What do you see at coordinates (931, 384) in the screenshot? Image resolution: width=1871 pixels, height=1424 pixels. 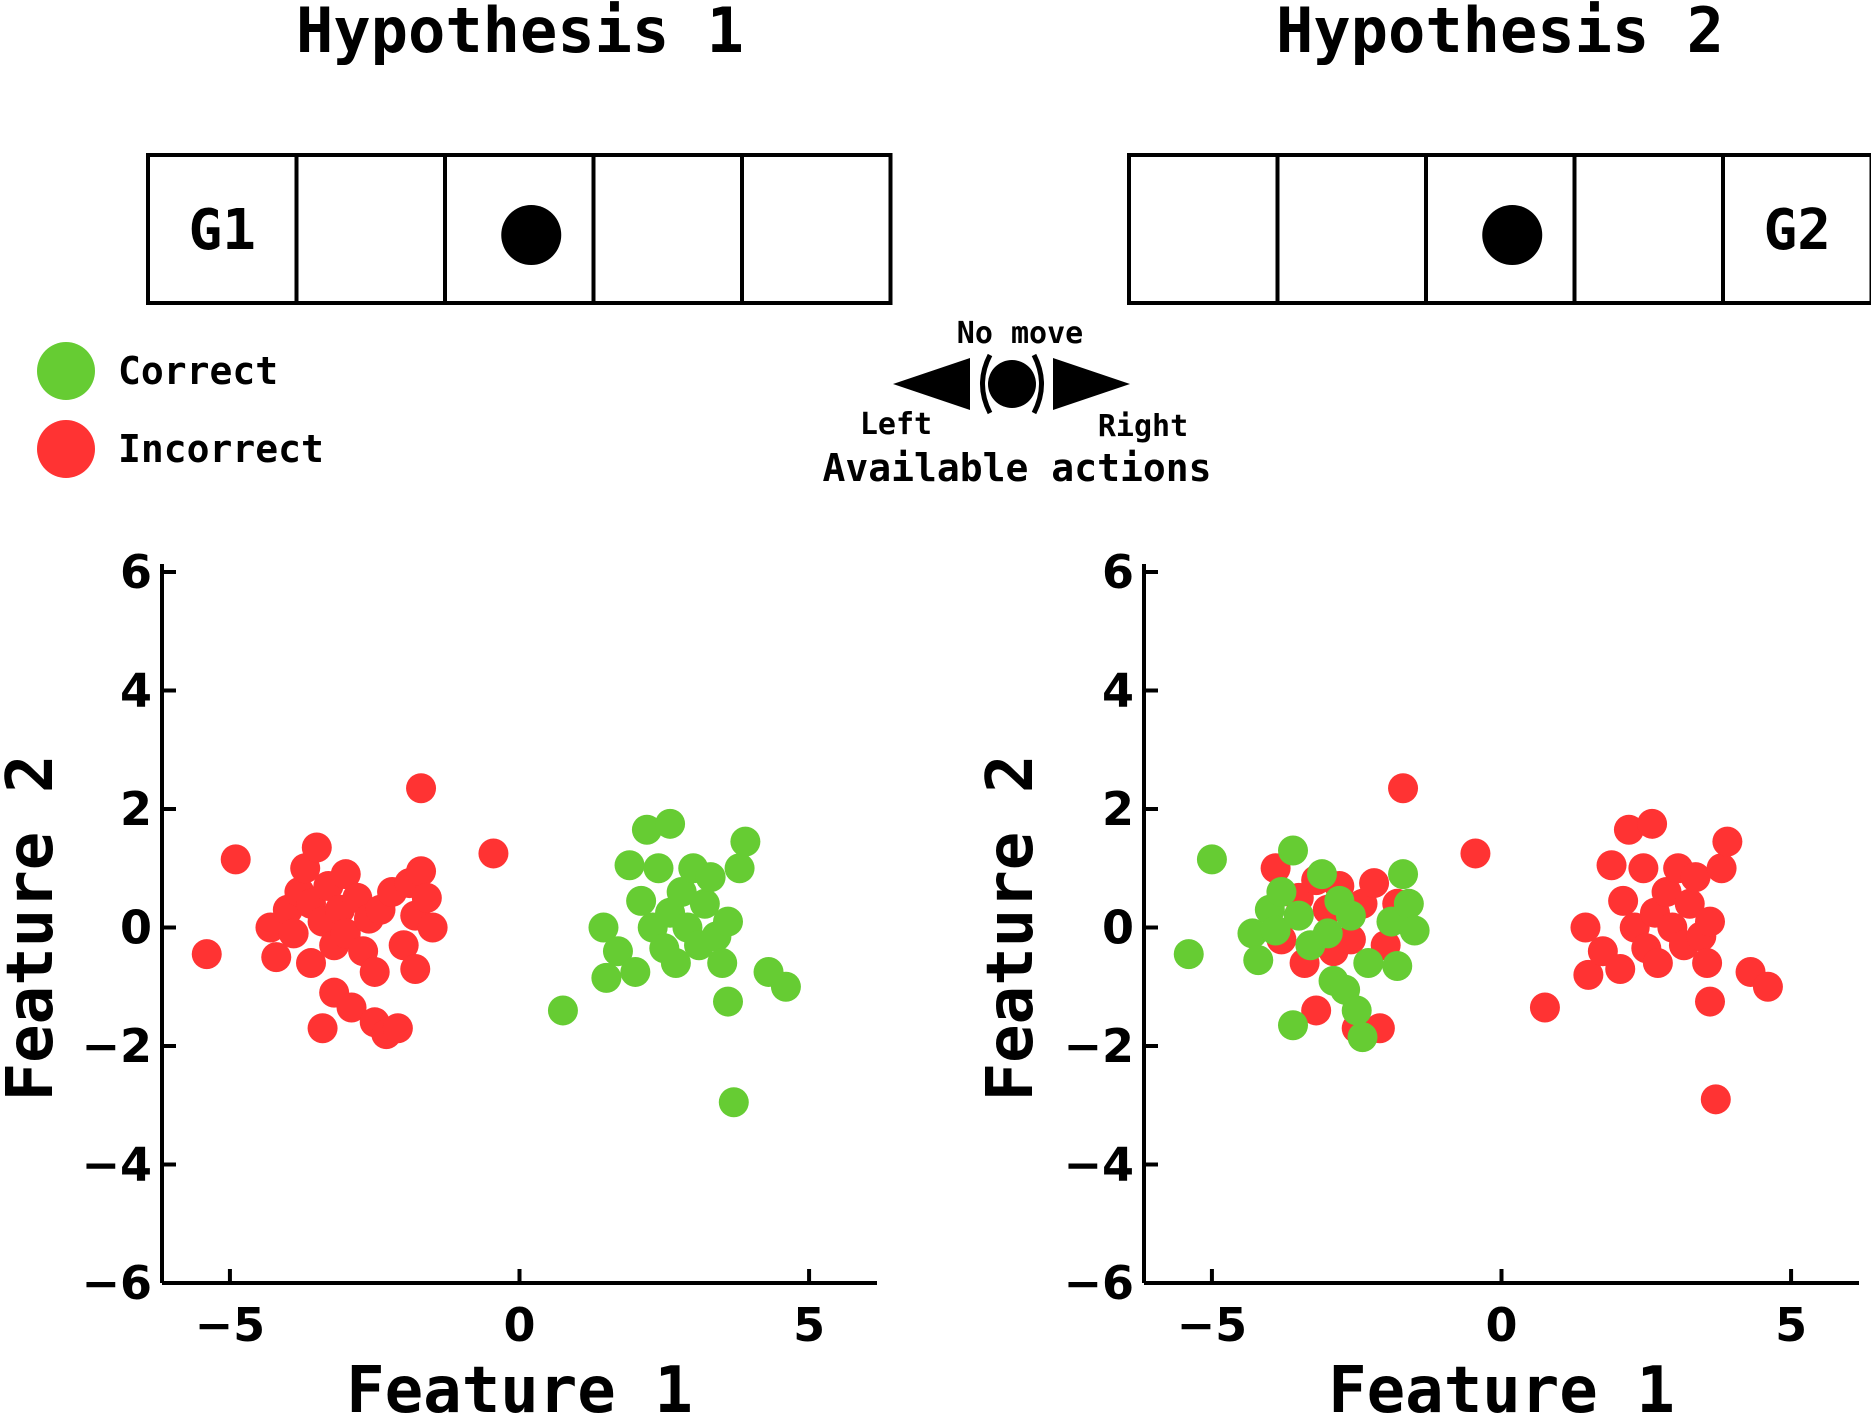 I see `left-arrow-icon` at bounding box center [931, 384].